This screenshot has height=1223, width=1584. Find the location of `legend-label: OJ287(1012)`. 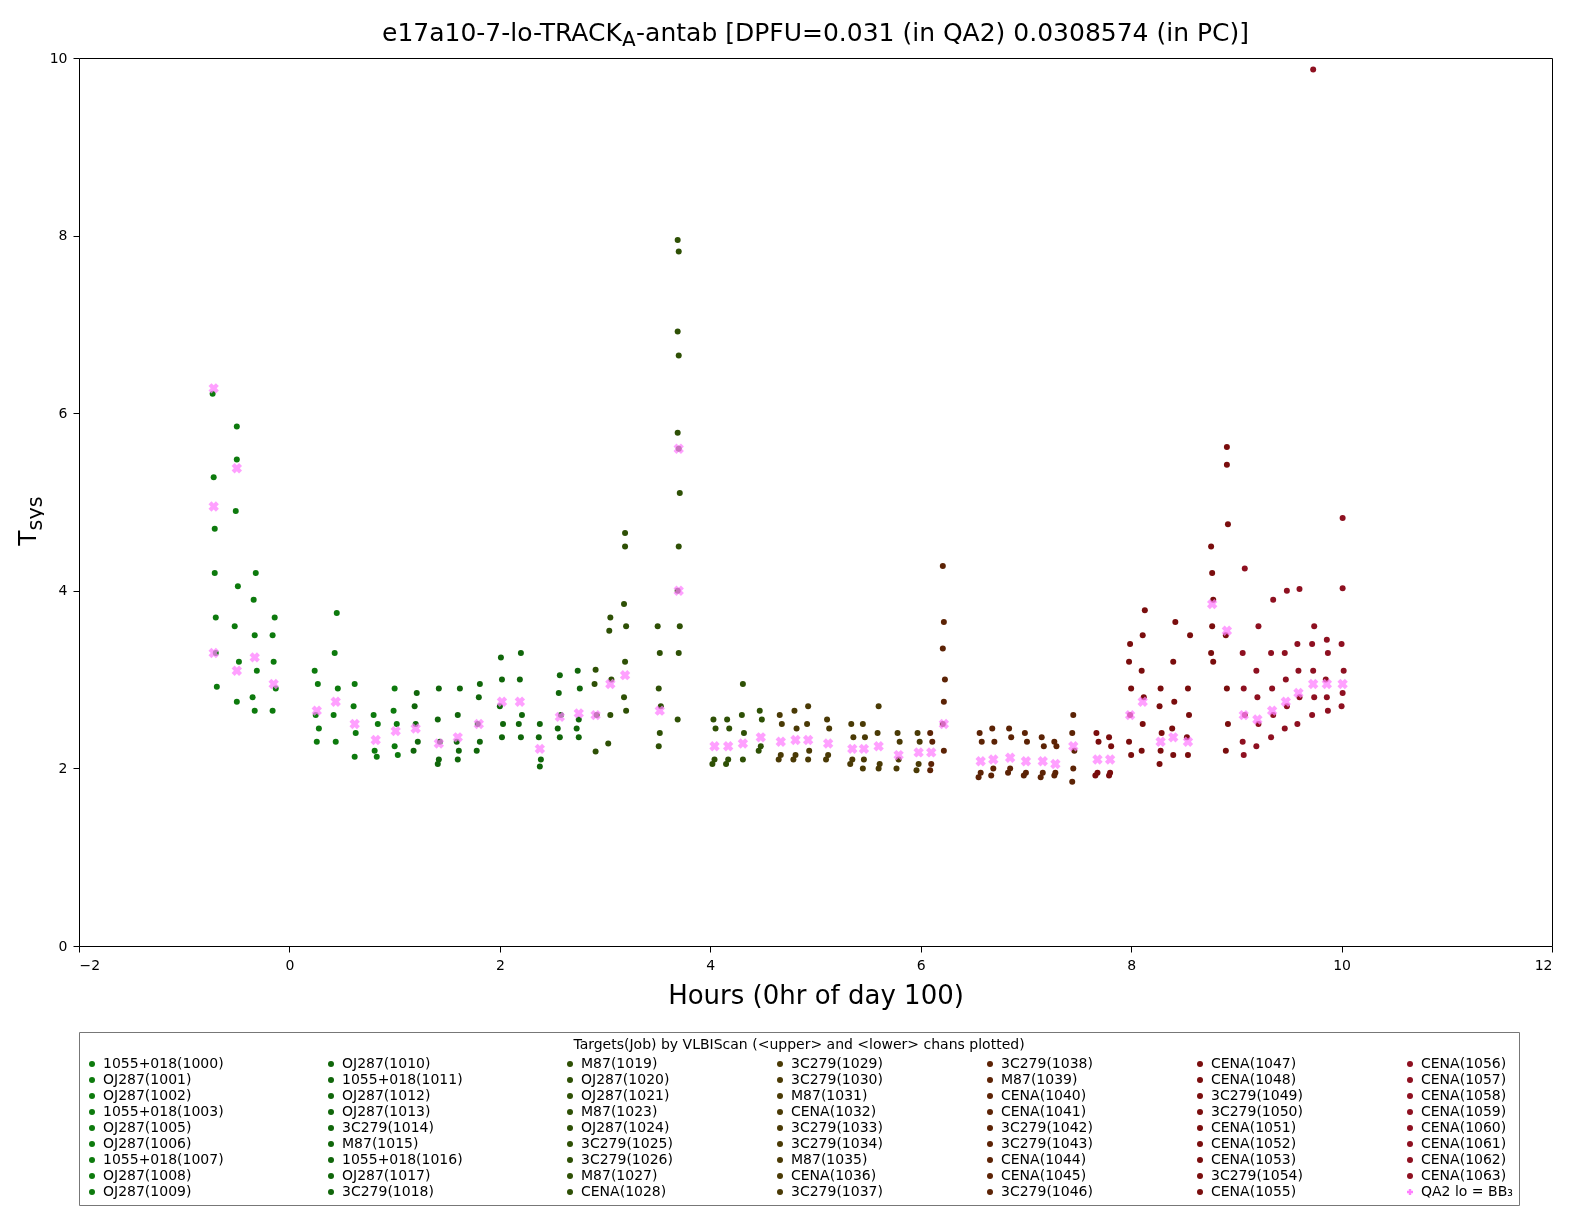

legend-label: OJ287(1012) is located at coordinates (386, 1095).